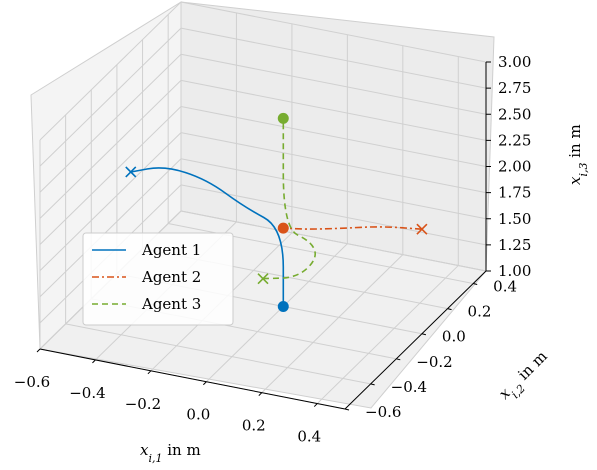 The height and width of the screenshot is (470, 597). Describe the element at coordinates (171, 277) in the screenshot. I see `legend-label-2: Agent 2` at that location.